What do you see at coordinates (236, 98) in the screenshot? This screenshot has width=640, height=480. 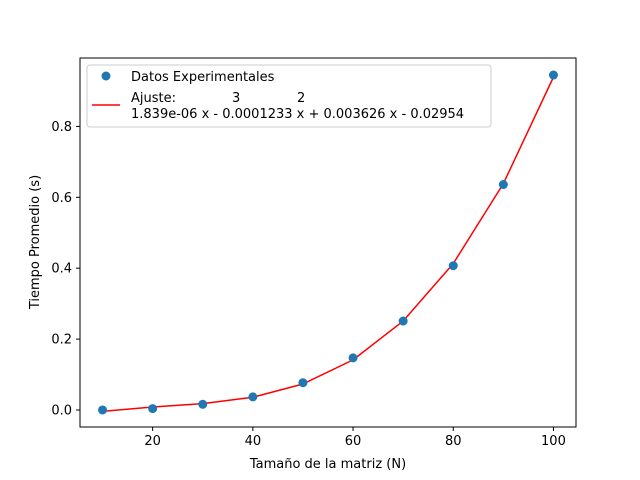 I see `legend-label-fit-exponent-3: 3` at bounding box center [236, 98].